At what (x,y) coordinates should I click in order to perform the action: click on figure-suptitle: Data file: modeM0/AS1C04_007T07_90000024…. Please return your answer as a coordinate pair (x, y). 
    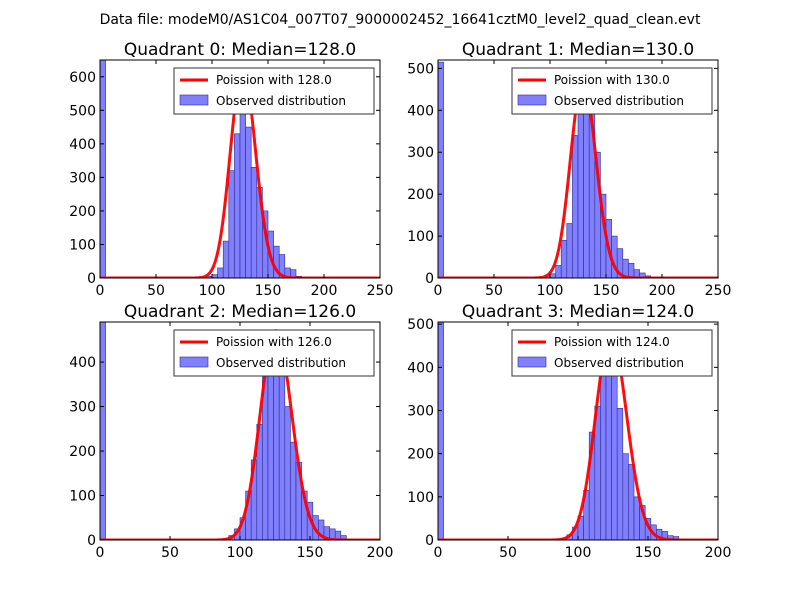
    Looking at the image, I should click on (400, 20).